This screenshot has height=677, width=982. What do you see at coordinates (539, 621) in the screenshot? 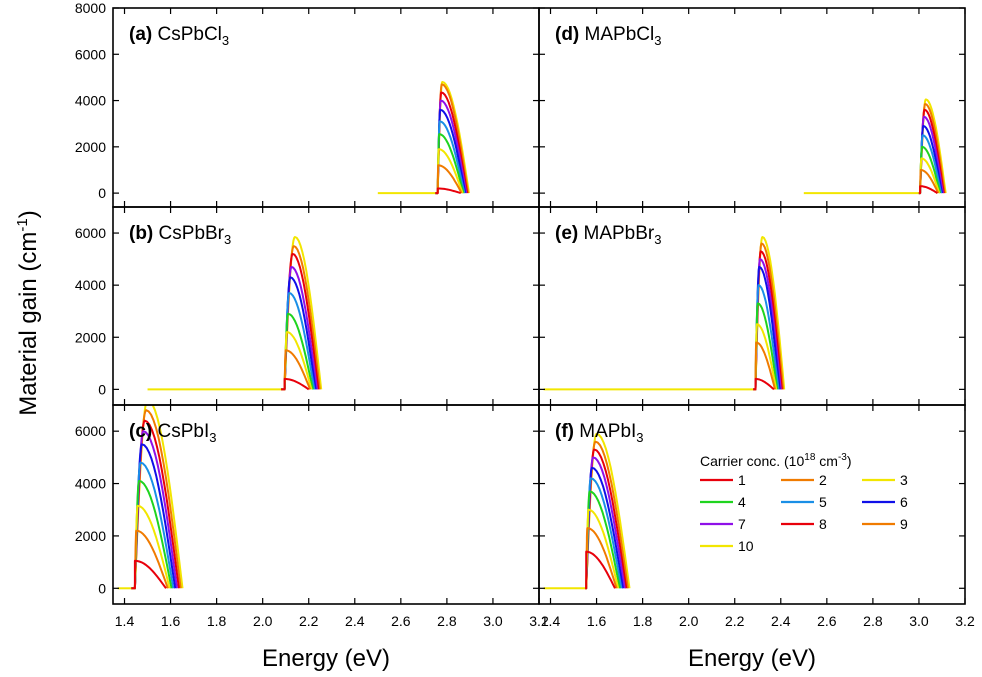
I see `panel-c-xtick-label: 3.2` at bounding box center [539, 621].